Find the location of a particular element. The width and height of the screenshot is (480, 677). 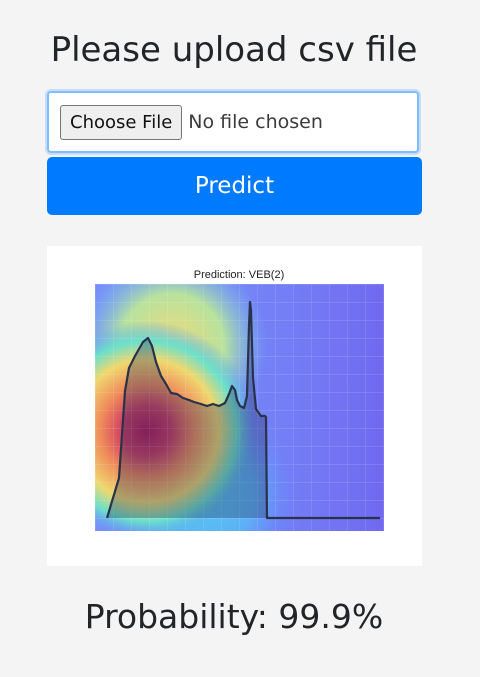

choose-file-button: Choose File is located at coordinates (121, 122).